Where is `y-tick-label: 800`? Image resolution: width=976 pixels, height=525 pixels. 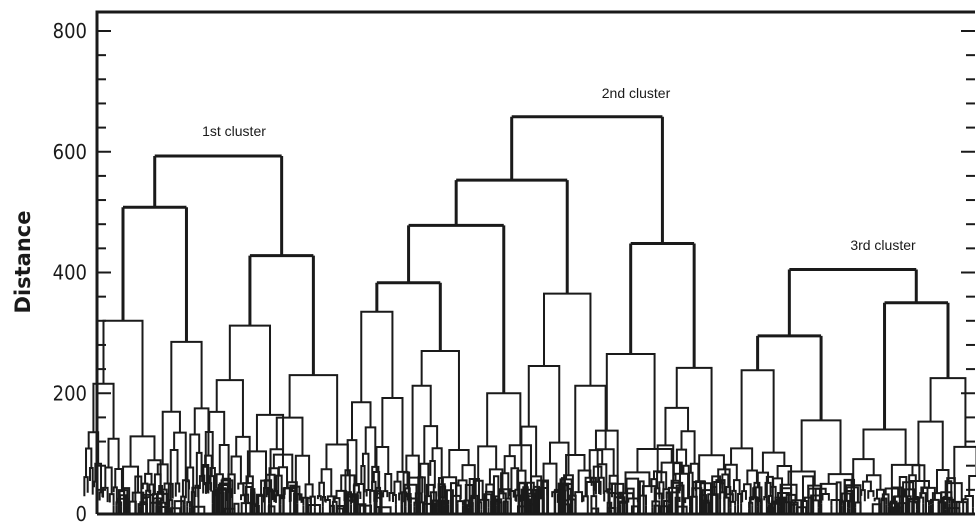
y-tick-label: 800 is located at coordinates (70, 31).